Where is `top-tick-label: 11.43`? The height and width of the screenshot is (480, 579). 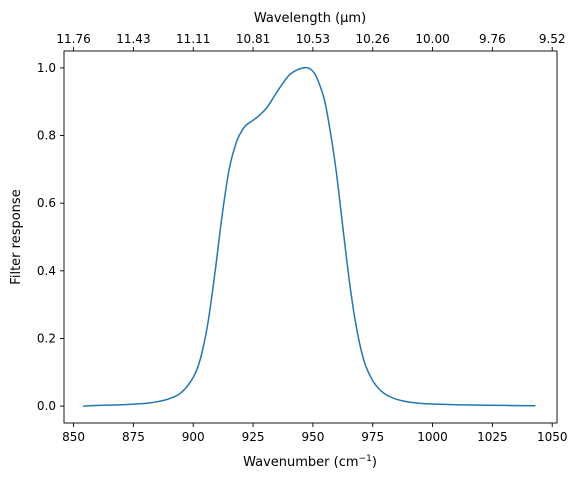 top-tick-label: 11.43 is located at coordinates (133, 39).